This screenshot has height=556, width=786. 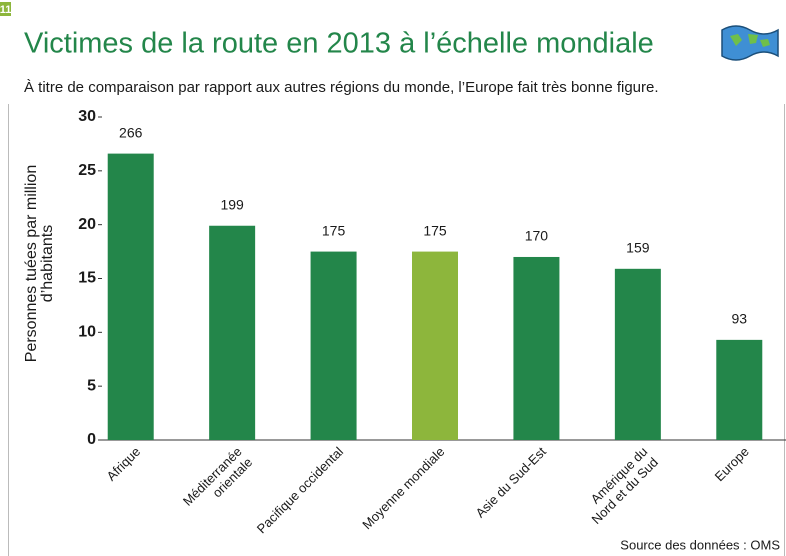 What do you see at coordinates (91, 439) in the screenshot?
I see `y-tick-label: 0` at bounding box center [91, 439].